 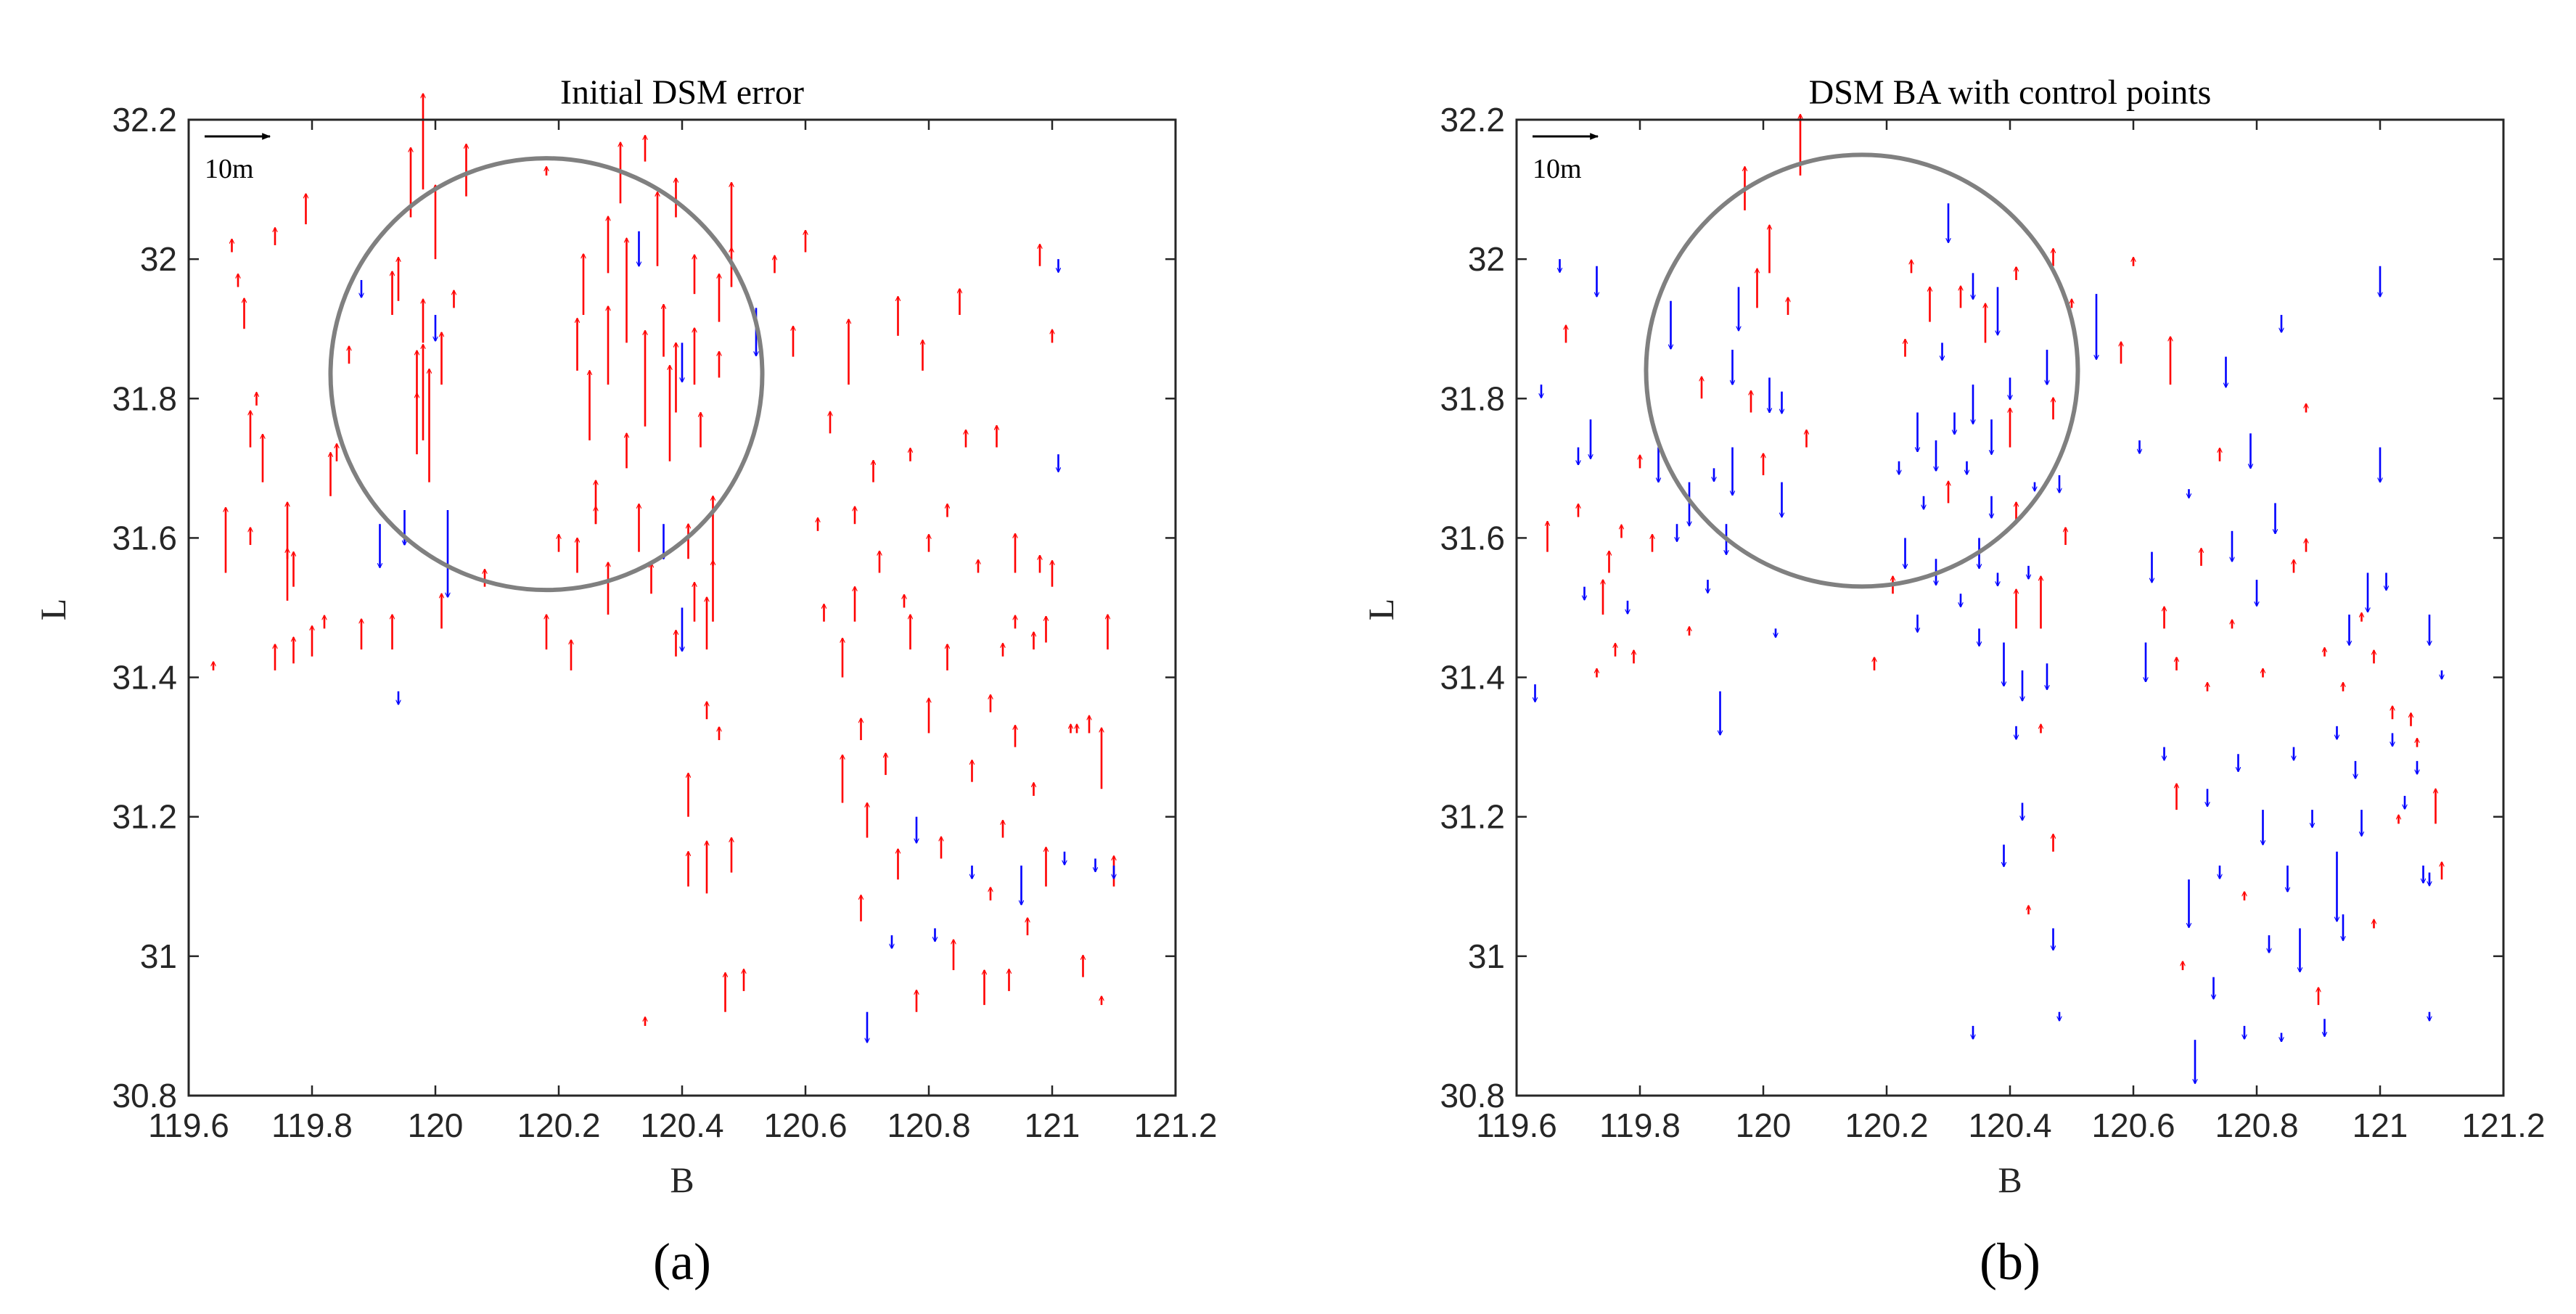 I want to click on panel-b-ylabel: L, so click(x=1381, y=610).